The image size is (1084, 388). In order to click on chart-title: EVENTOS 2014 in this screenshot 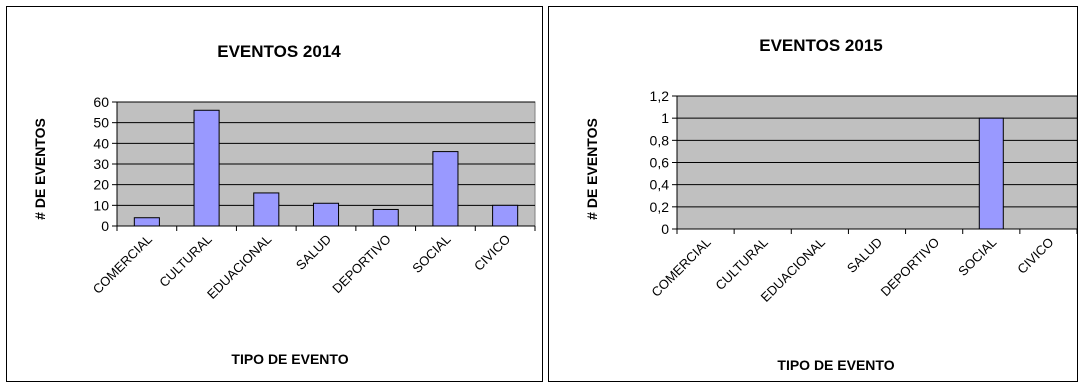, I will do `click(279, 51)`.